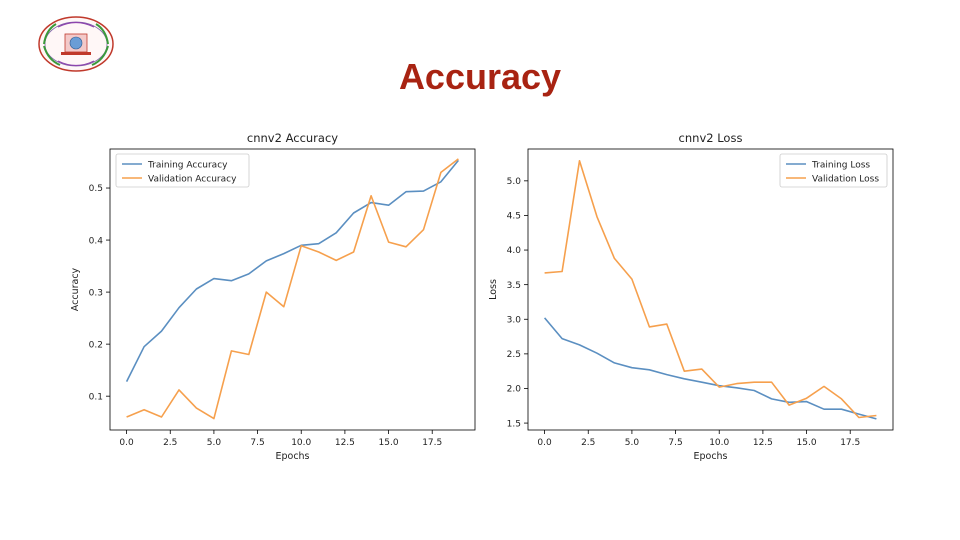 The image size is (960, 540). Describe the element at coordinates (96, 189) in the screenshot. I see `y-tick-label: 0.5` at that location.